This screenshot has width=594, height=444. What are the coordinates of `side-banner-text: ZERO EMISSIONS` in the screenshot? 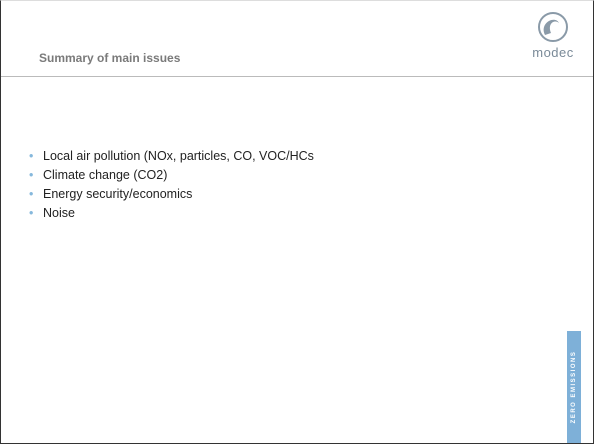 It's located at (574, 387).